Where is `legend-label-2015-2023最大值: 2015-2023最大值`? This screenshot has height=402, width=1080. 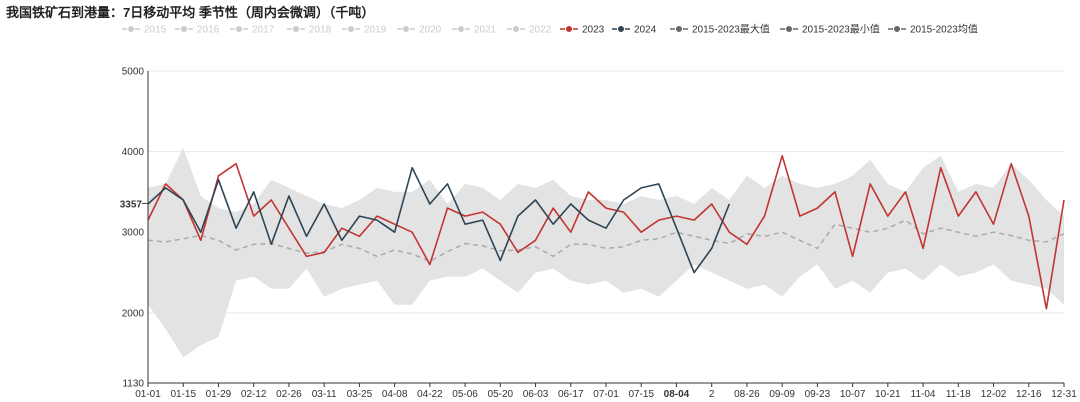 legend-label-2015-2023最大值: 2015-2023最大值 is located at coordinates (731, 29).